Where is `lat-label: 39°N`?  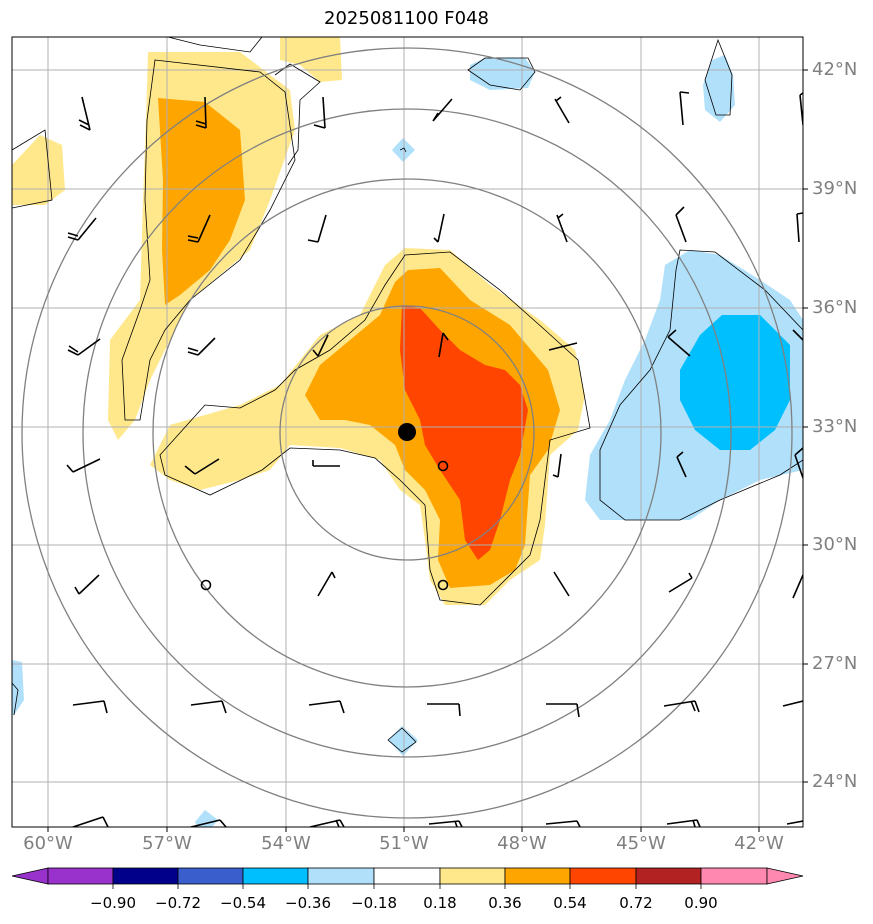 lat-label: 39°N is located at coordinates (835, 188).